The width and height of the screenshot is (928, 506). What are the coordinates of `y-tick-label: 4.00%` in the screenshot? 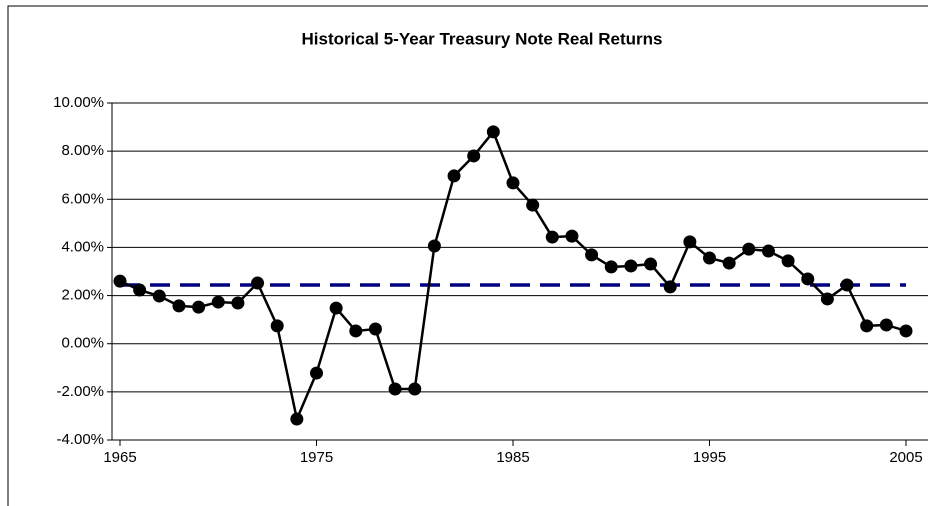 It's located at (82, 246).